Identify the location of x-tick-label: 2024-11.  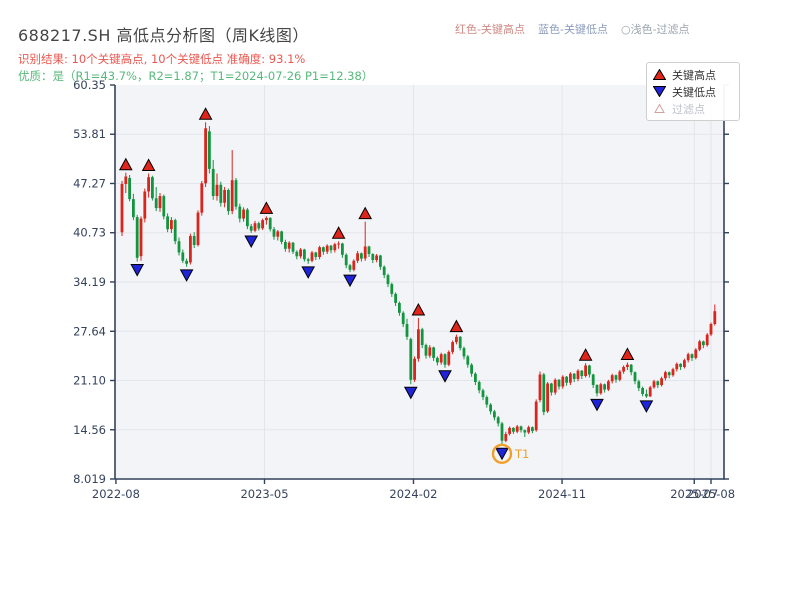
(562, 494).